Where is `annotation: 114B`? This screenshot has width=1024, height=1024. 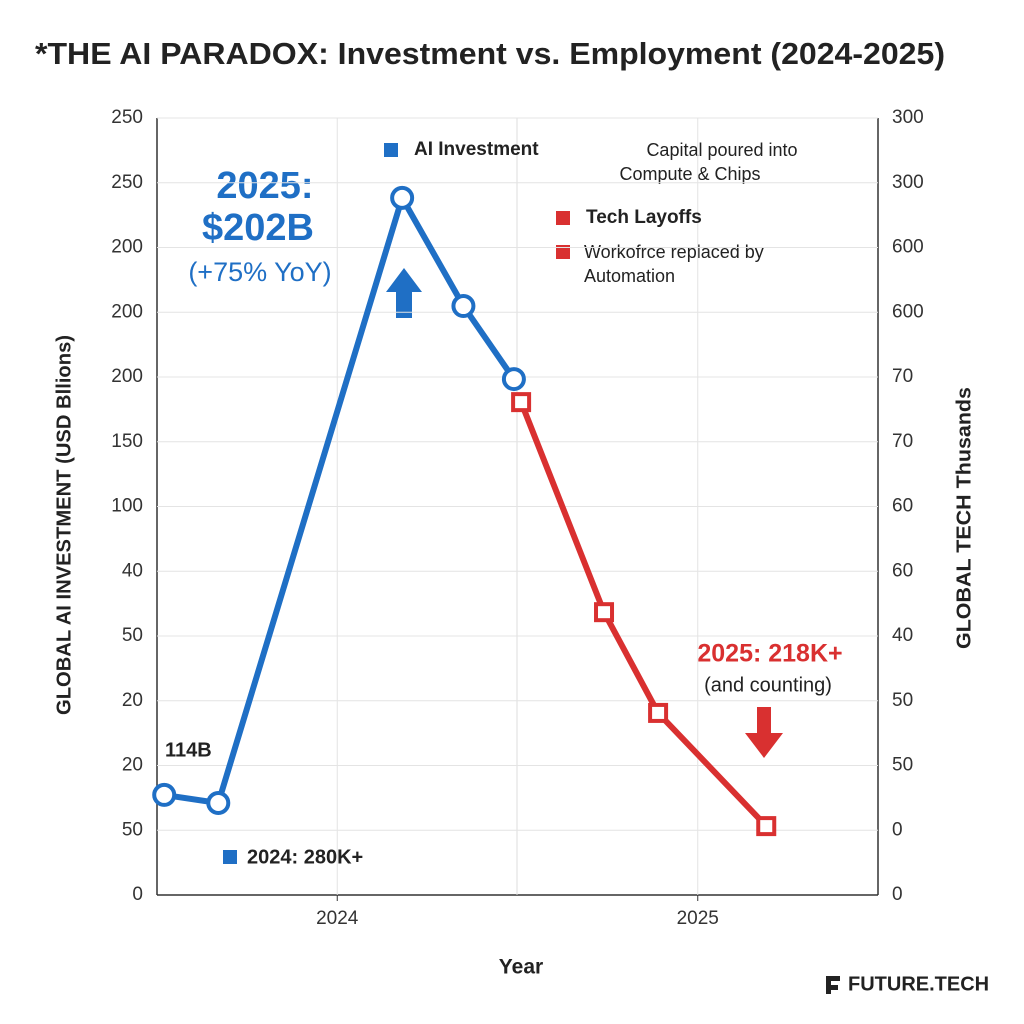 annotation: 114B is located at coordinates (188, 750).